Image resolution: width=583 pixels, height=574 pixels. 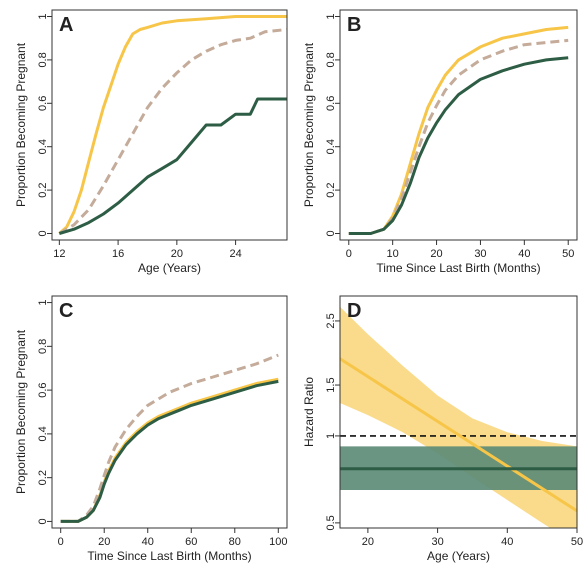 I want to click on panel-letter: B, so click(x=354, y=25).